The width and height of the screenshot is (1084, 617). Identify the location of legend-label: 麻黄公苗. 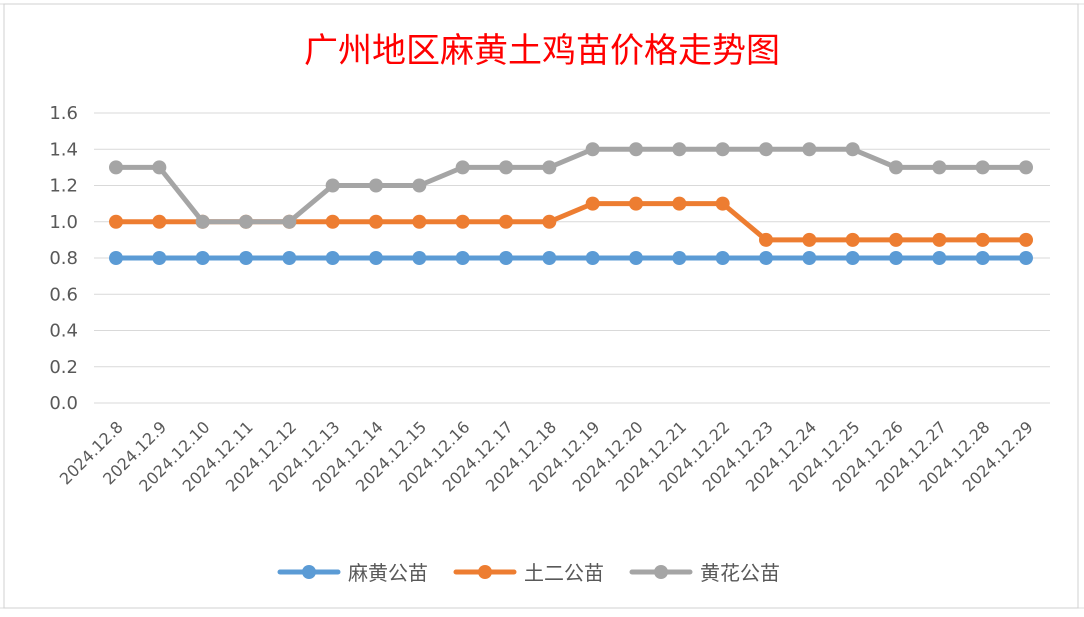
(388, 573).